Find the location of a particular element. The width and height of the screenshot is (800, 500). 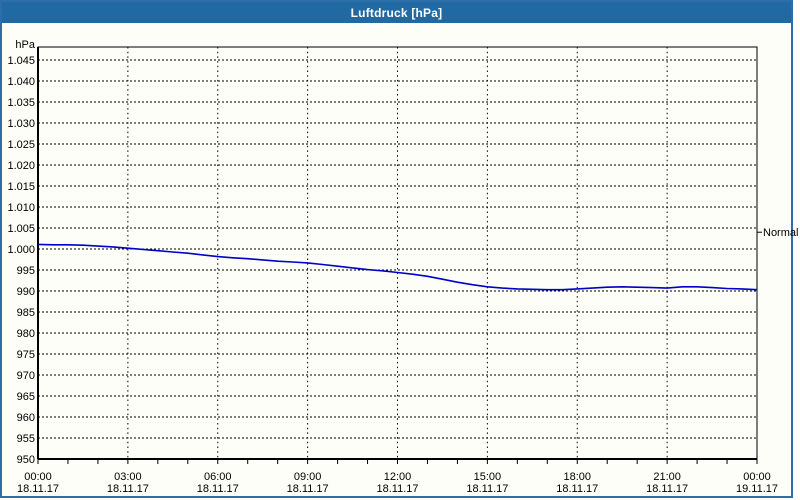

y-tick-label: 1.030 is located at coordinates (21, 124).